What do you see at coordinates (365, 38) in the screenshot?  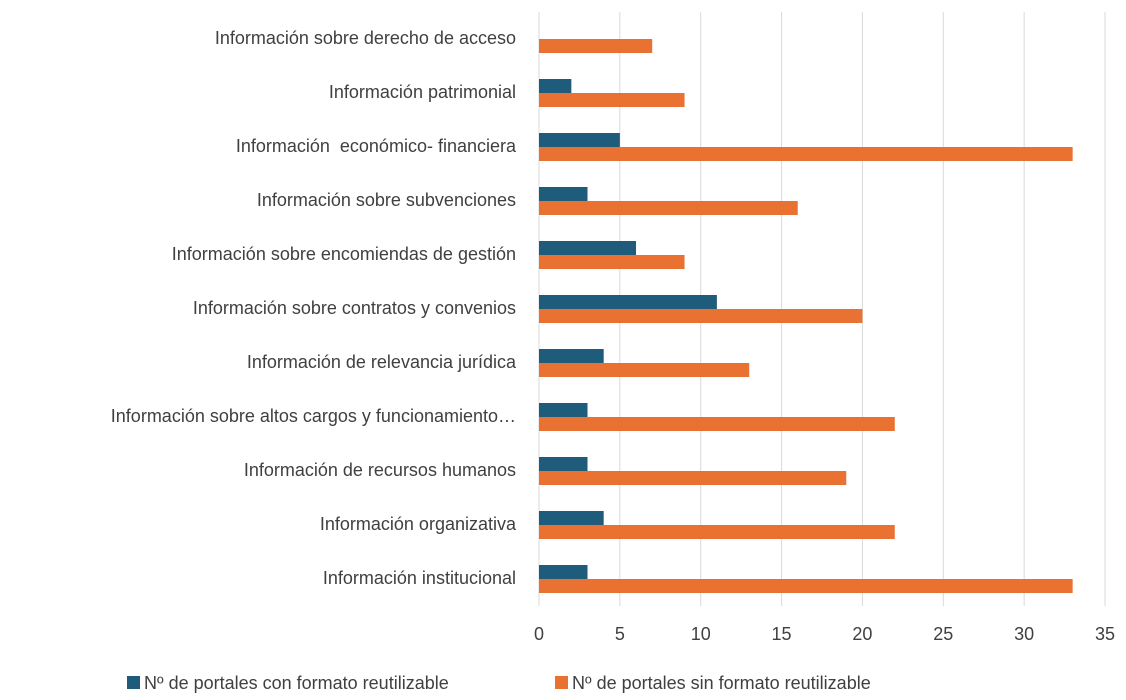 I see `y-tick-label: Información sobre derecho de acceso` at bounding box center [365, 38].